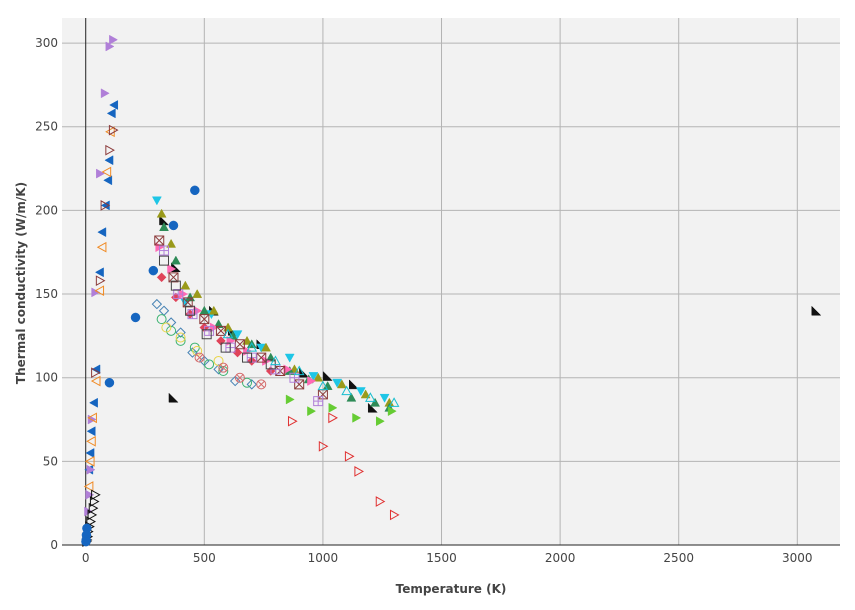 Image resolution: width=855 pixels, height=610 pixels. Describe the element at coordinates (46, 43) in the screenshot. I see `y-tick-label: 300` at that location.